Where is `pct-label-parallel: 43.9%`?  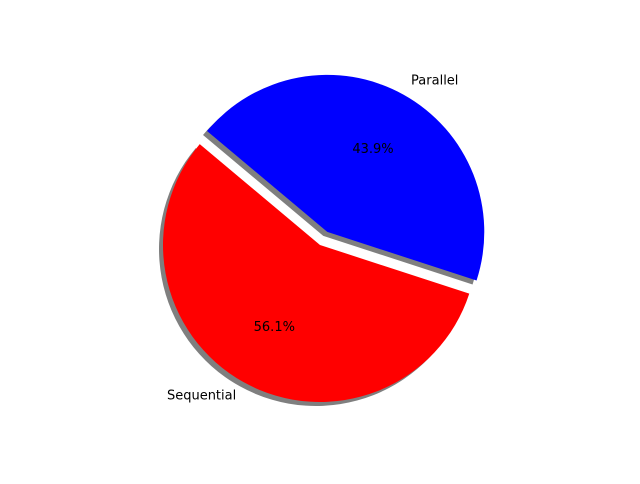 pct-label-parallel: 43.9% is located at coordinates (372, 149).